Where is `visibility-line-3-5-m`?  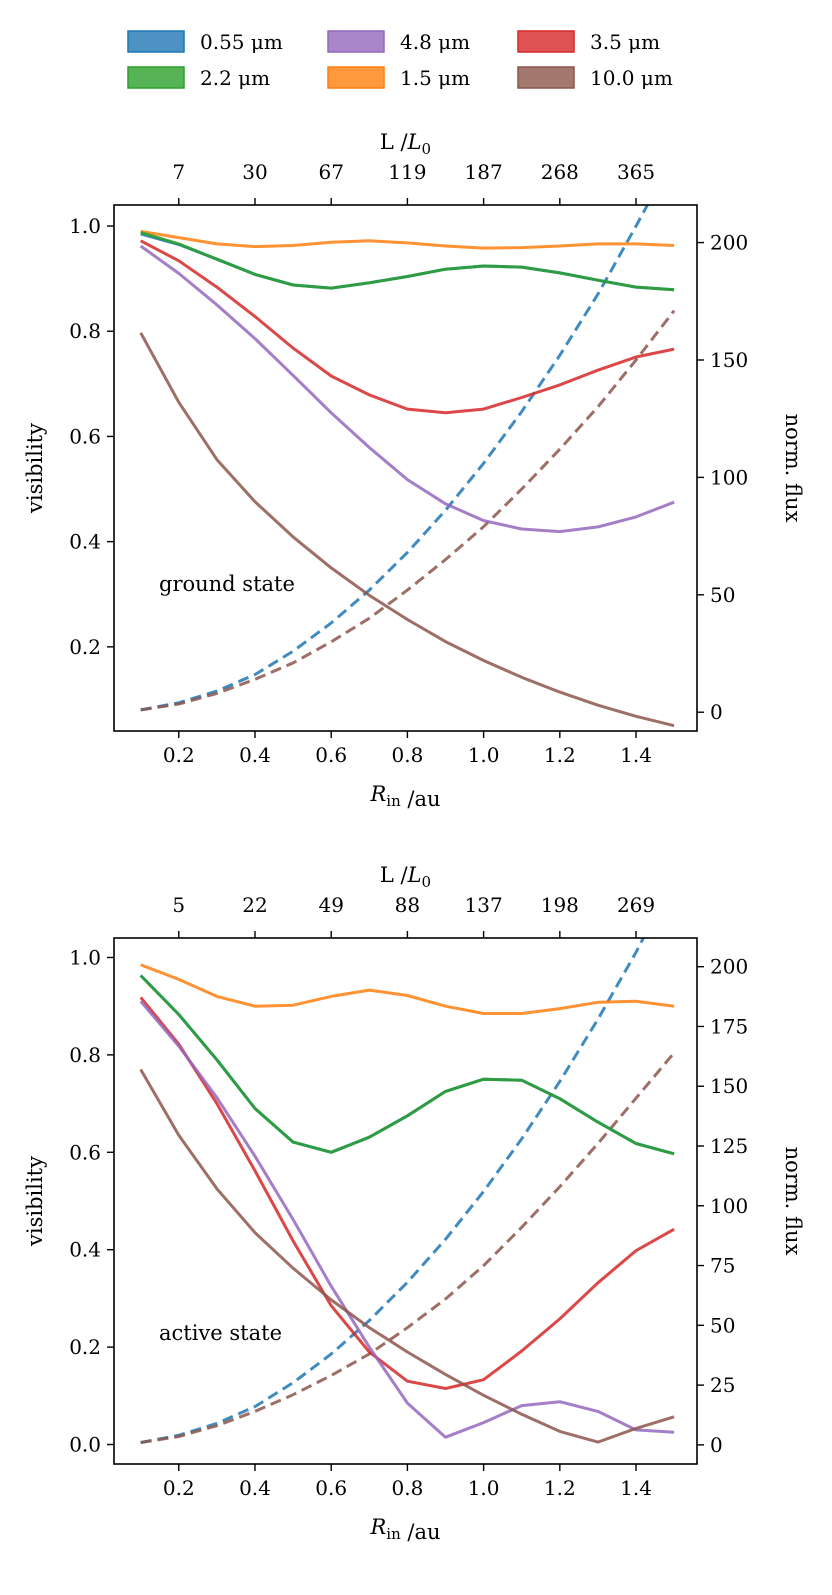
visibility-line-3-5-m is located at coordinates (407, 327).